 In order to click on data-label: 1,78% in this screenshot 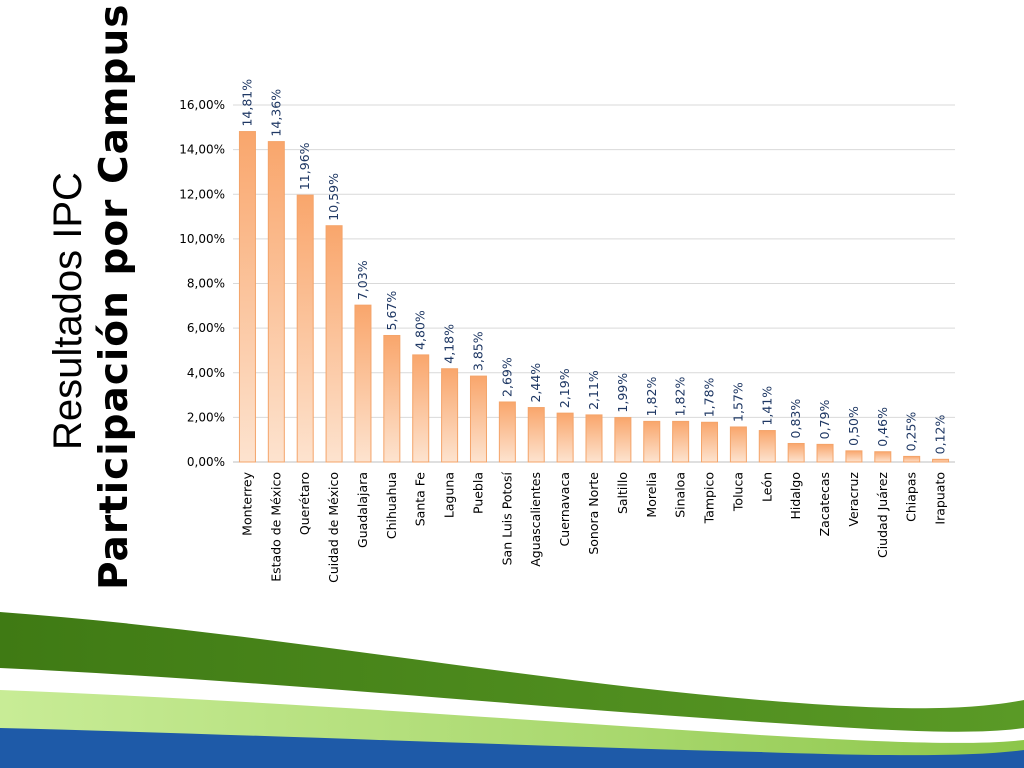, I will do `click(709, 397)`.